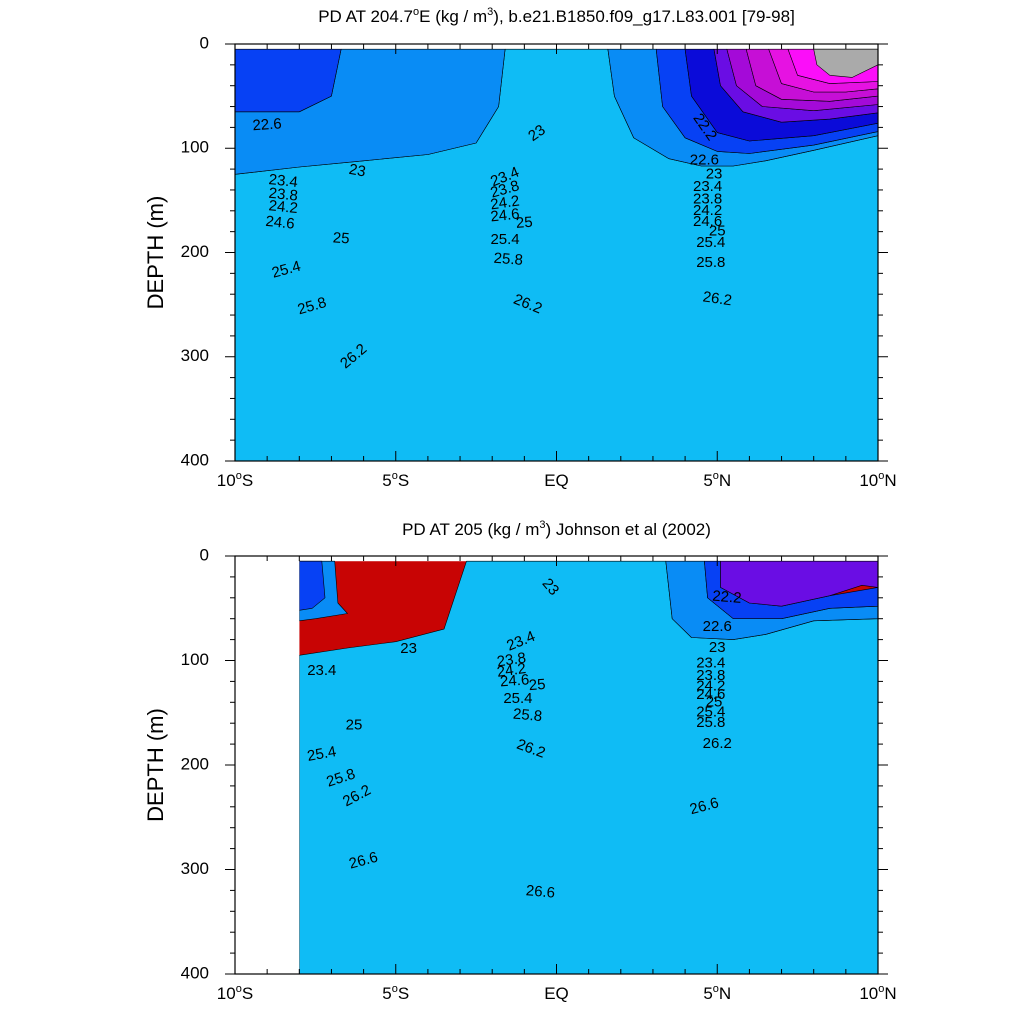  I want to click on y-tick-label-5: 400, so click(195, 459).